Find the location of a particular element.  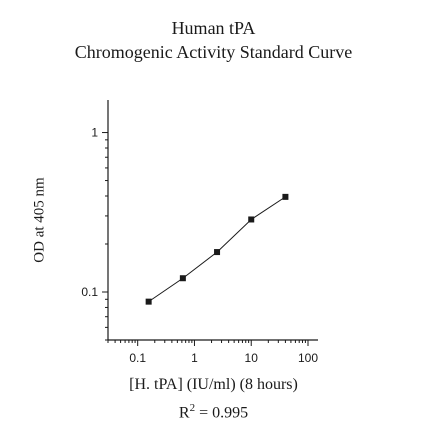

r-squared-annotation: R2 = 0.995 is located at coordinates (213, 412).